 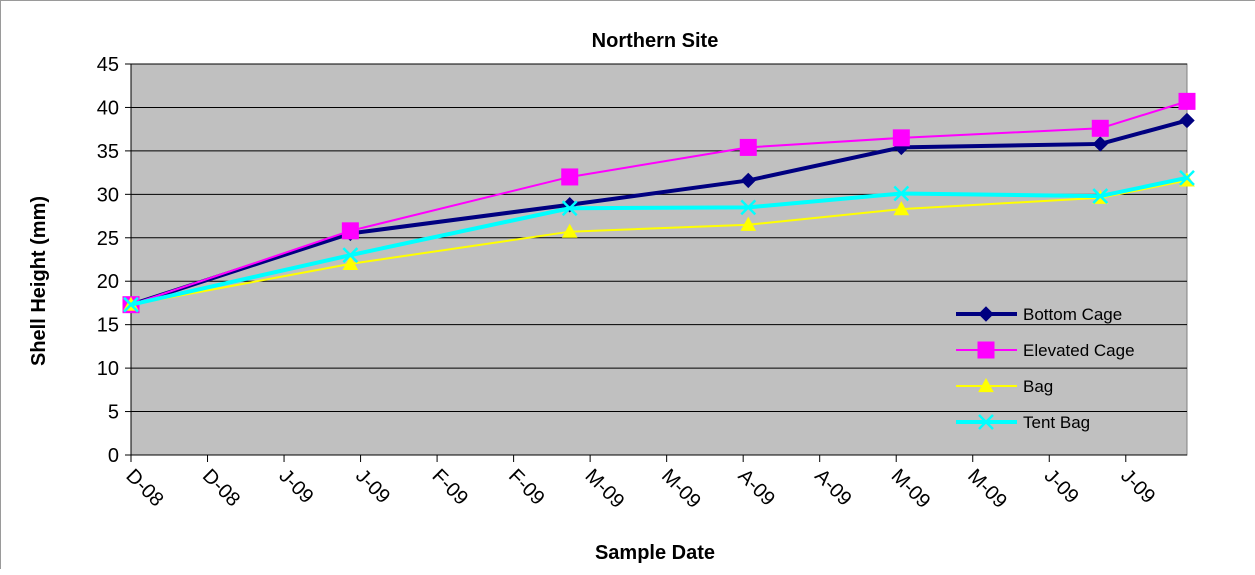 I want to click on legend-label: Tent Bag, so click(x=1056, y=422).